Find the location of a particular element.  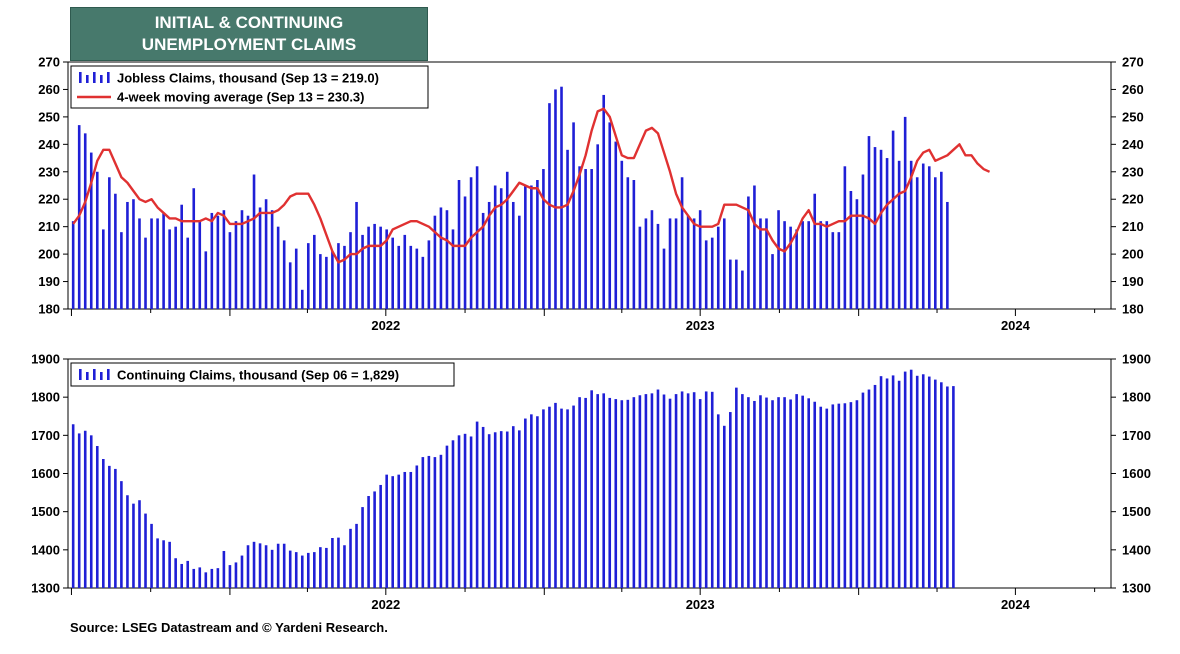

legend-swatch is located at coordinates (94, 374).